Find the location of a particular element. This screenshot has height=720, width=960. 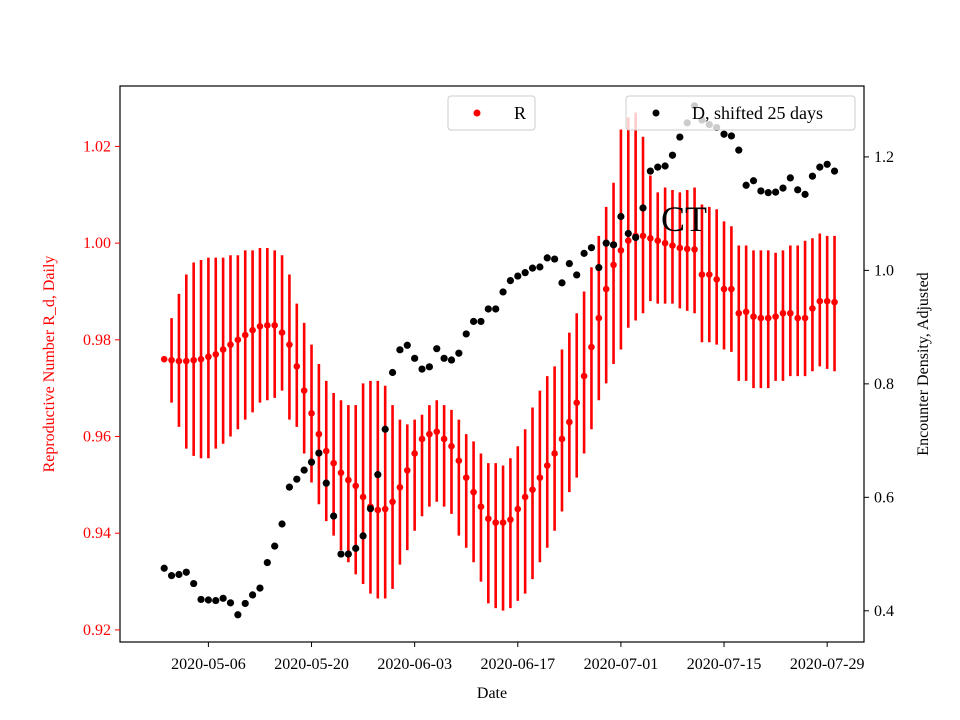

x-axis-label: Date is located at coordinates (492, 693).